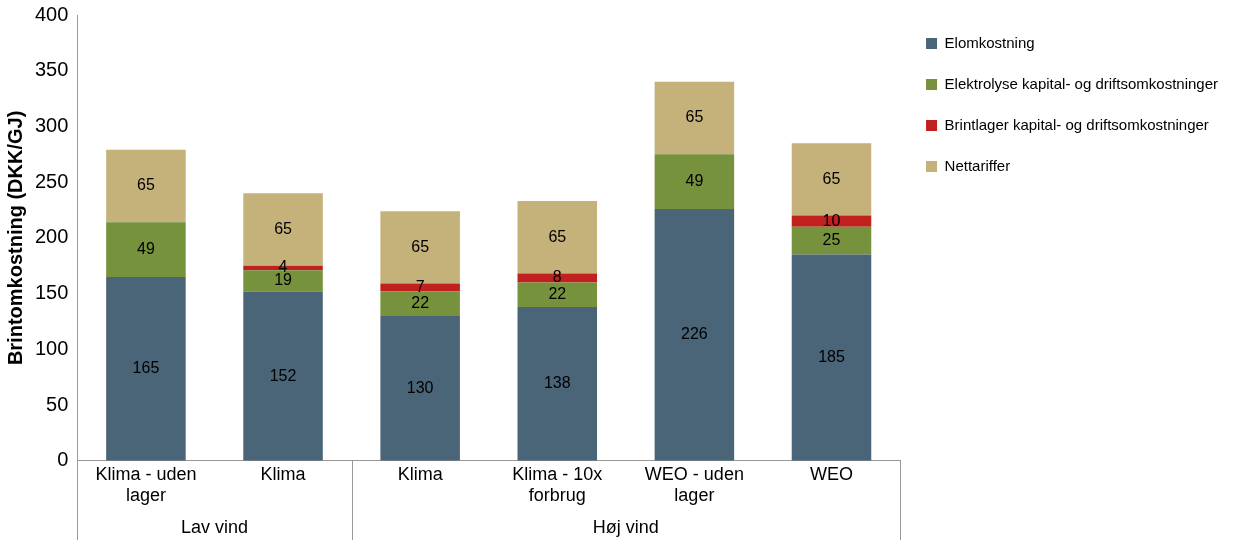 The width and height of the screenshot is (1238, 540). I want to click on x-tick-label: WEO, so click(831, 473).